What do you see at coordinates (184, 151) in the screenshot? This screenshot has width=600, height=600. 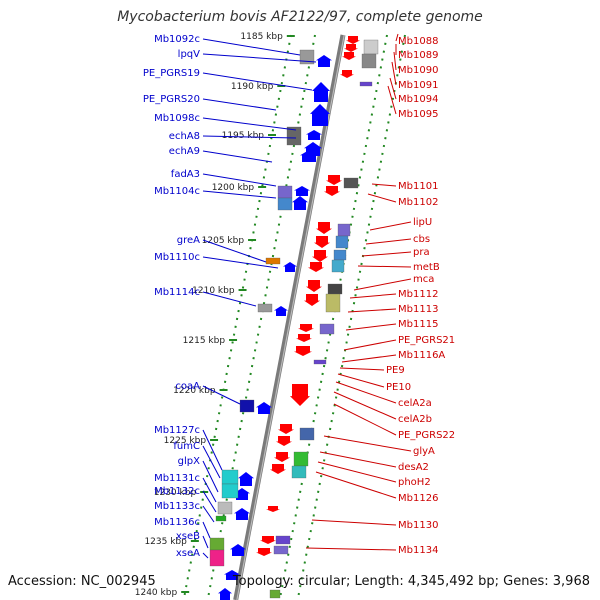 I see `forward-gene-label: echA9` at bounding box center [184, 151].